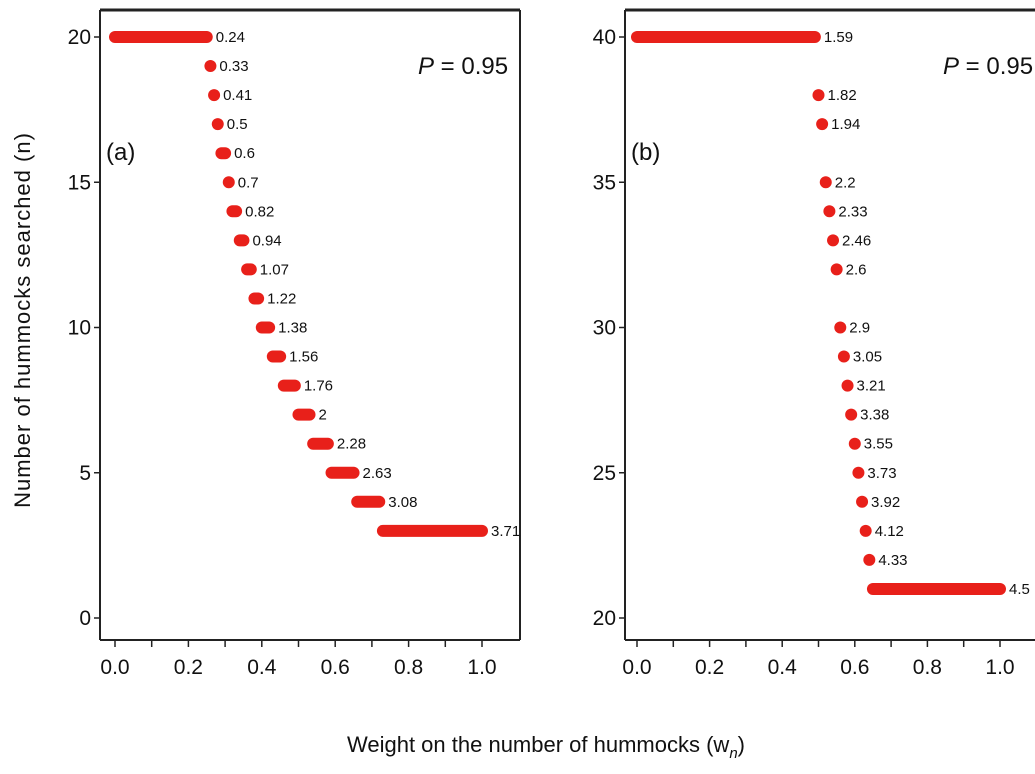  I want to click on interval-label: 1.56, so click(303, 357).